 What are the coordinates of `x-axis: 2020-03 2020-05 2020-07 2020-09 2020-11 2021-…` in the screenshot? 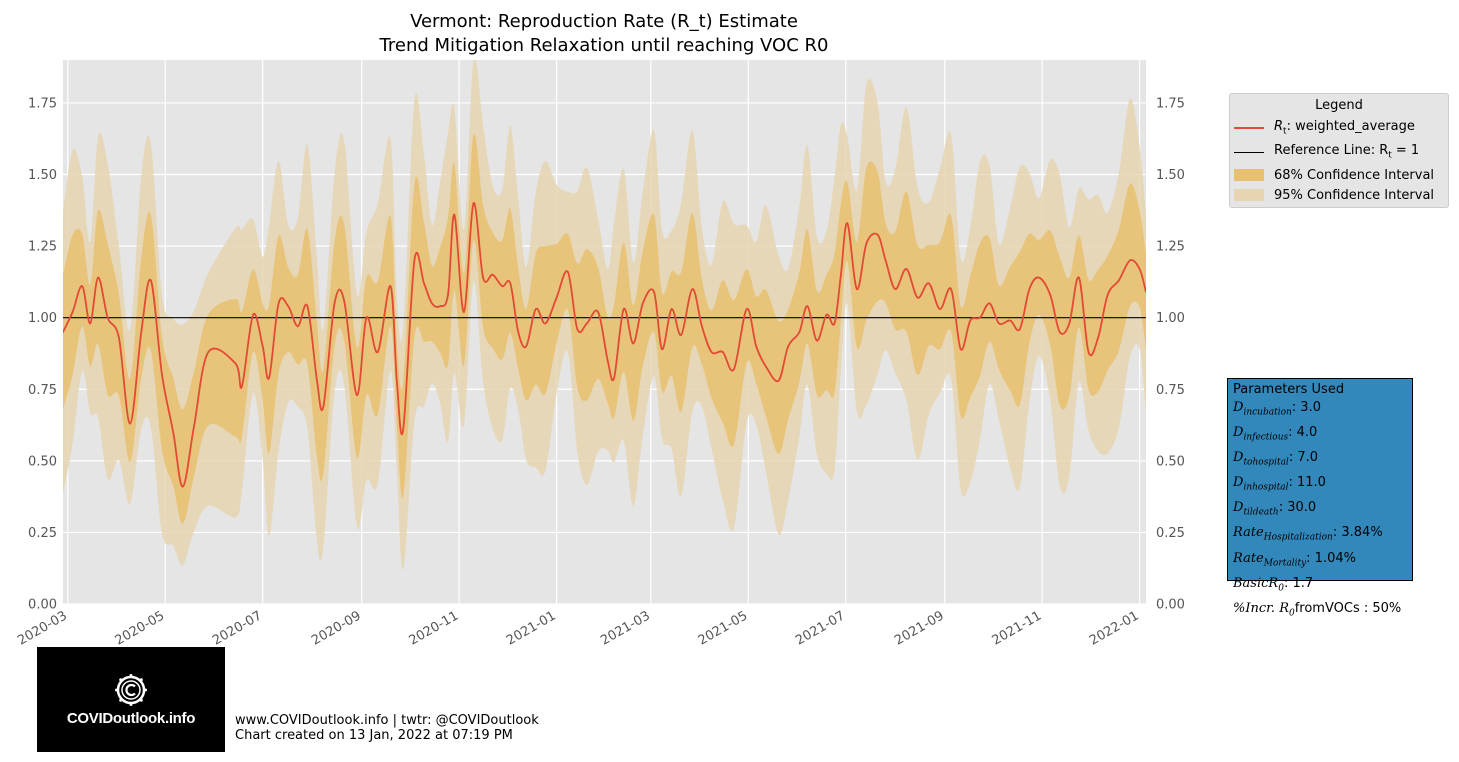 It's located at (578, 628).